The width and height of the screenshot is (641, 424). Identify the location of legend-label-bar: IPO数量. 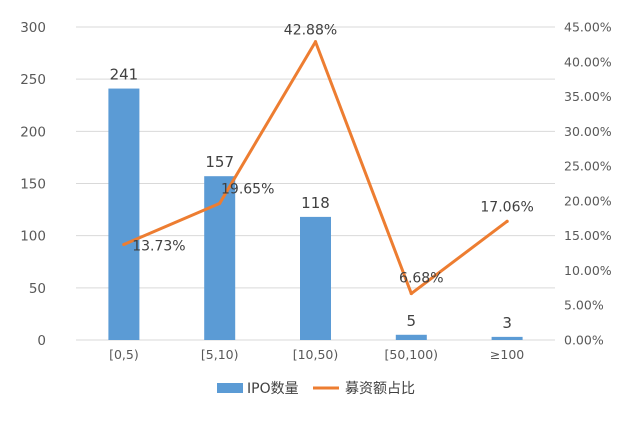
(273, 389).